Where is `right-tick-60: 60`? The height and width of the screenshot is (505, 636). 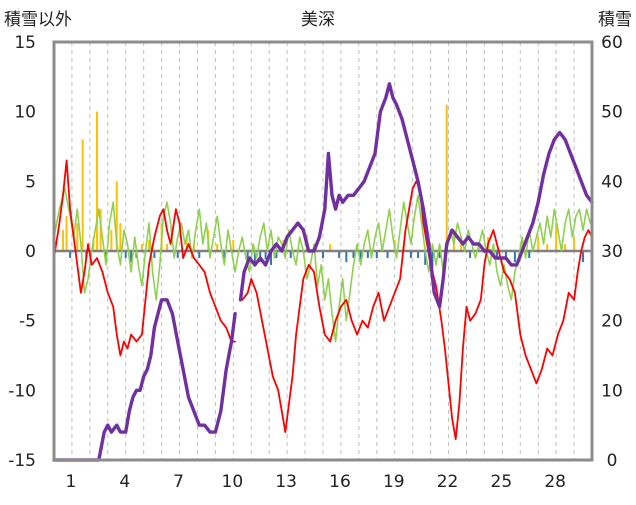
right-tick-60: 60 is located at coordinates (612, 43).